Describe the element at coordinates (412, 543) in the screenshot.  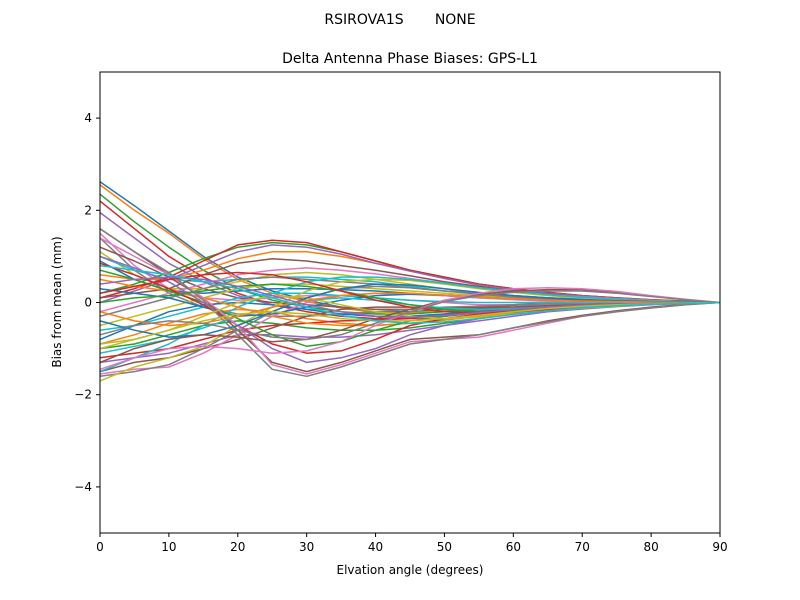
I see `x-axis-ticks: 0 10 20 30 40 50 60 70 80 90` at that location.